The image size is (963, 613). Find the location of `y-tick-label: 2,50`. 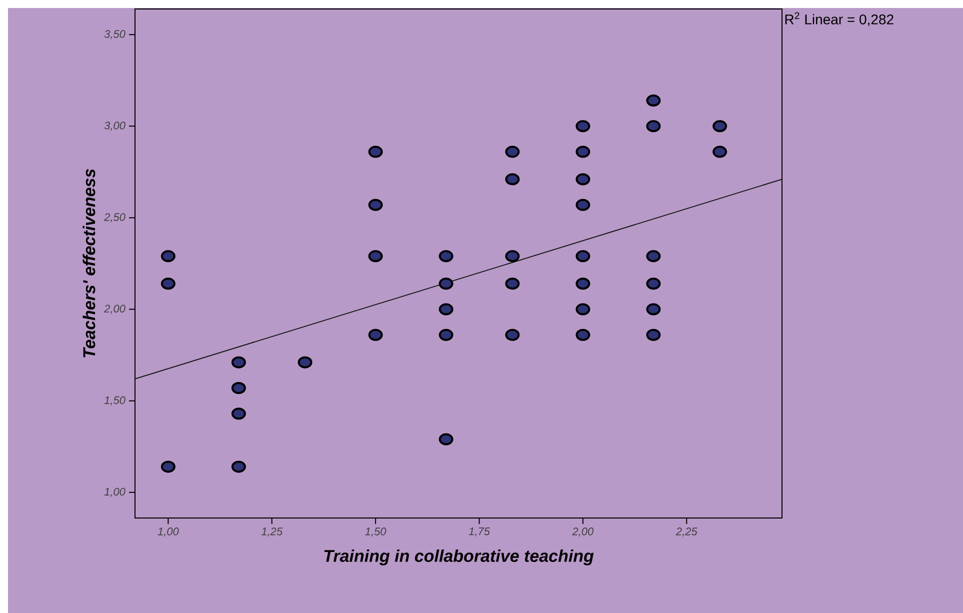

y-tick-label: 2,50 is located at coordinates (115, 217).